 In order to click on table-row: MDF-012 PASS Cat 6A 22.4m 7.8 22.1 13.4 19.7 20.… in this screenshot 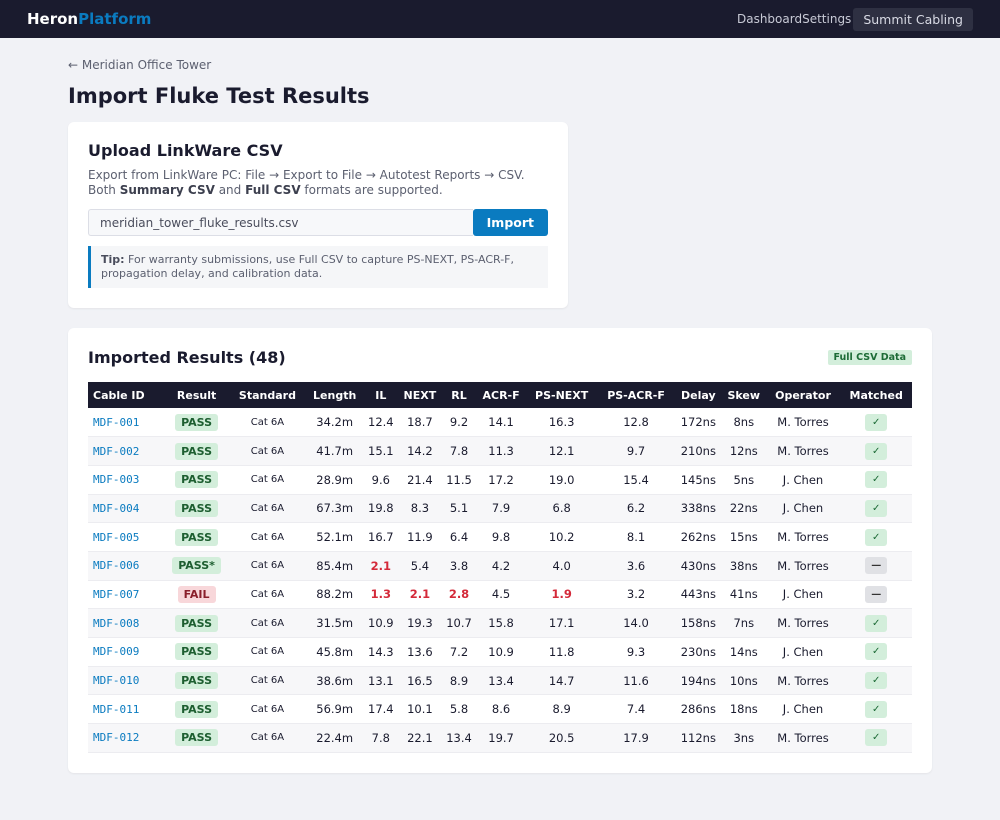, I will do `click(500, 738)`.